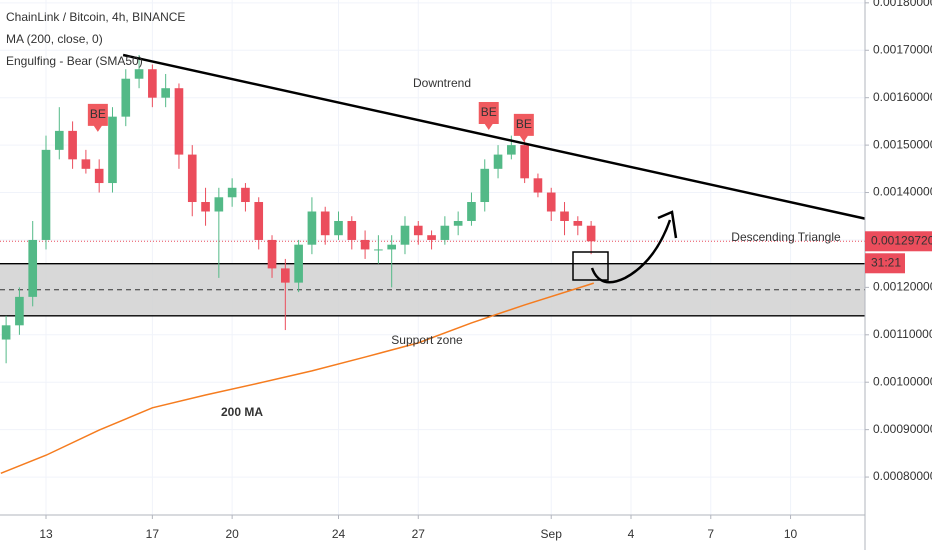 The height and width of the screenshot is (550, 932). I want to click on x-tick-label: 20, so click(232, 534).